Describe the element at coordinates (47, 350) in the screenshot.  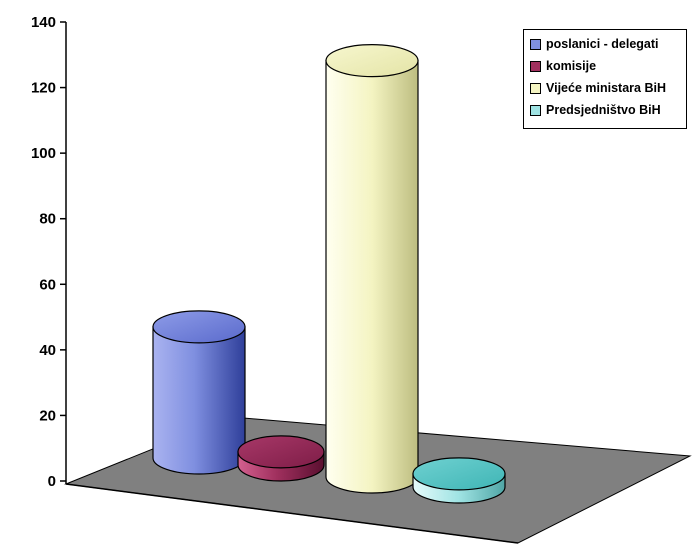
I see `y-tick-label: 40` at that location.